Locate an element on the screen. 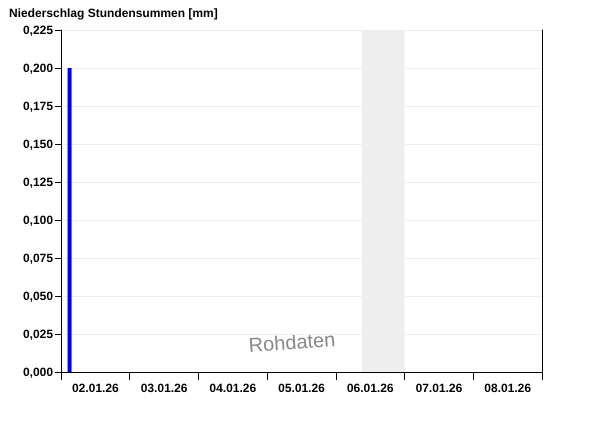 This screenshot has width=600, height=426. x-tick-label: 04.01.26 is located at coordinates (232, 388).